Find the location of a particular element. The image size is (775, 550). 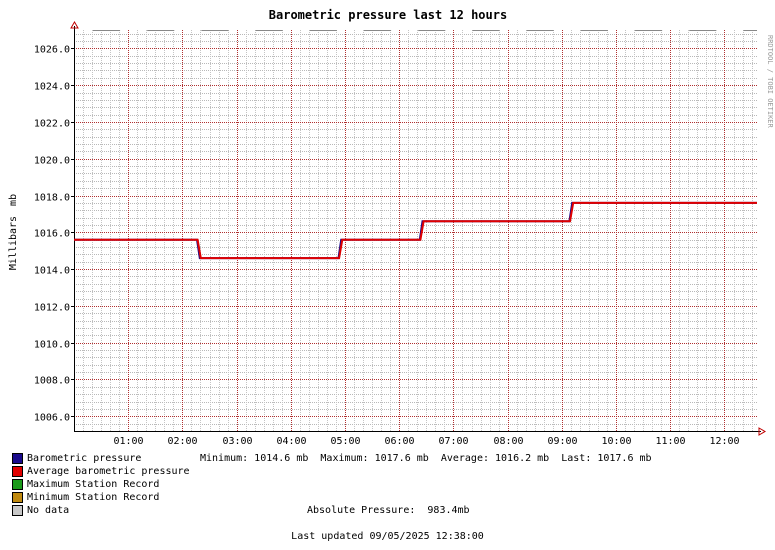

y-tick-label: 1008.0 is located at coordinates (52, 381).